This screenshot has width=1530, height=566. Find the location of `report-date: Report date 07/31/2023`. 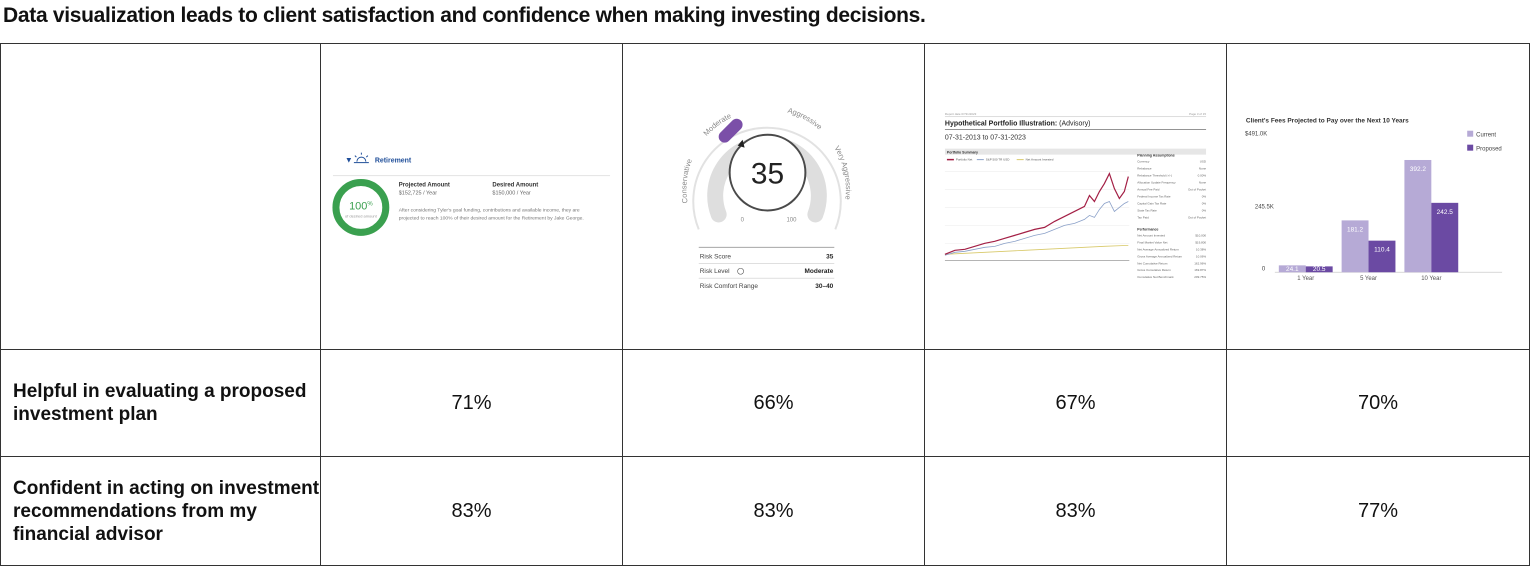

report-date: Report date 07/31/2023 is located at coordinates (961, 114).